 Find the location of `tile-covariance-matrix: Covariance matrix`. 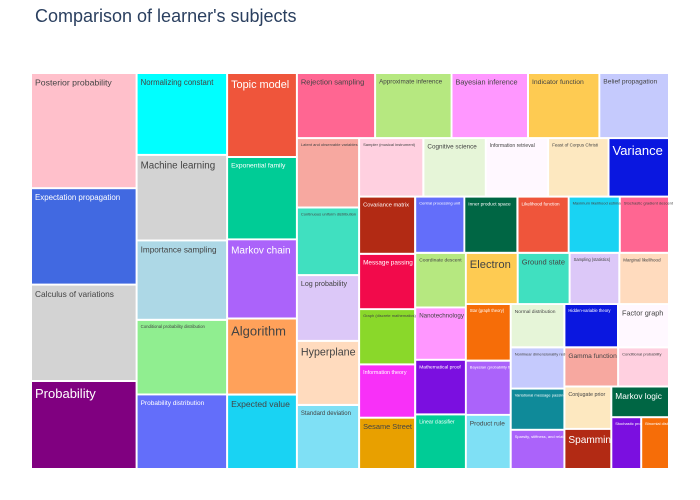

tile-covariance-matrix: Covariance matrix is located at coordinates (387, 225).